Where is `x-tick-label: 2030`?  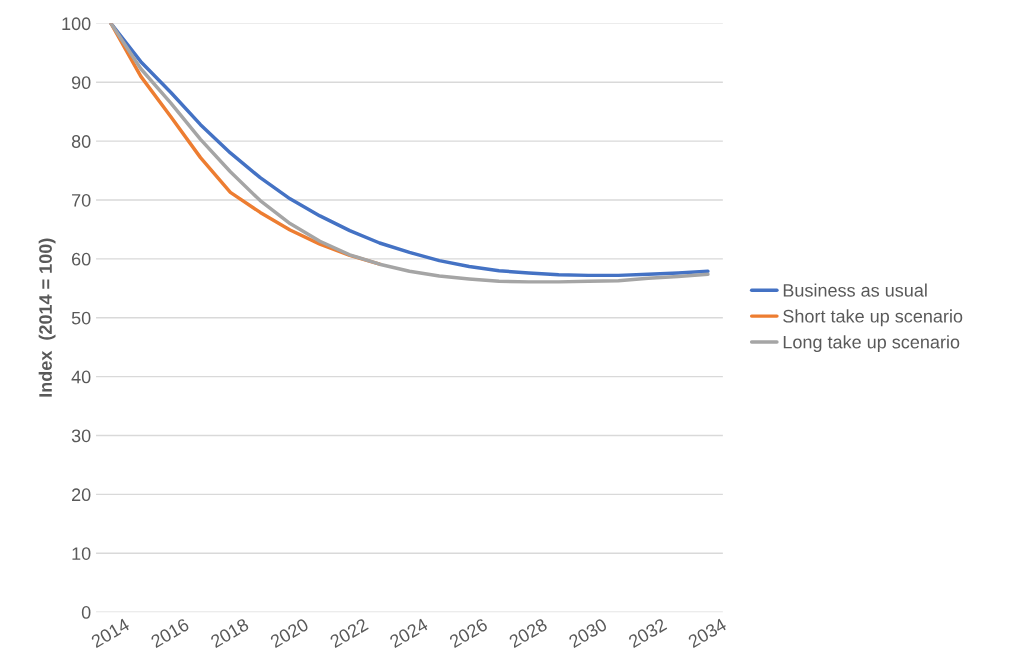
x-tick-label: 2030 is located at coordinates (587, 633).